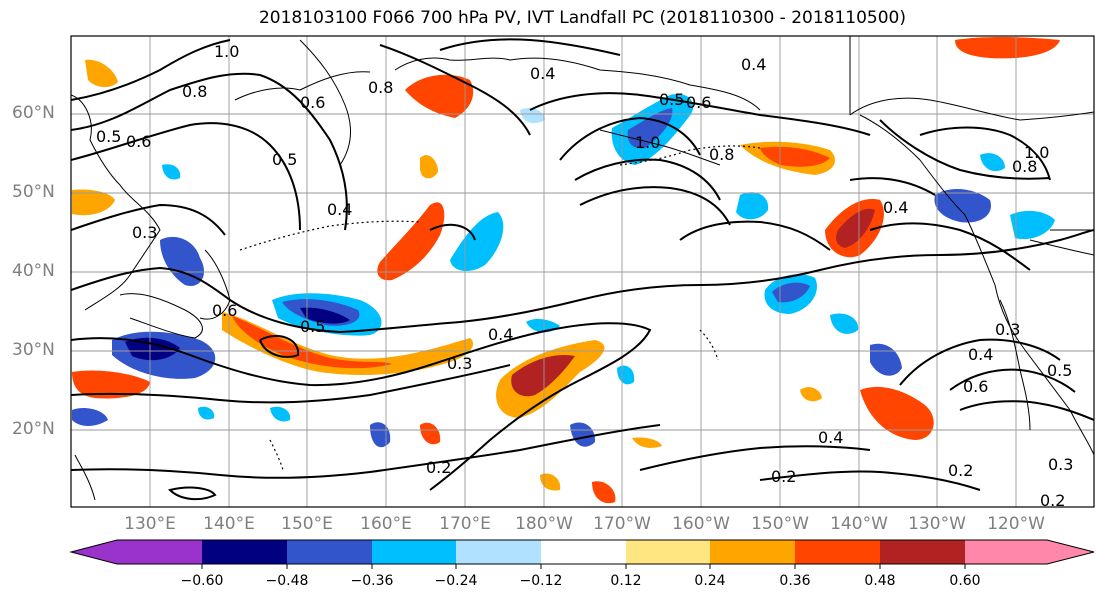  What do you see at coordinates (544, 524) in the screenshot?
I see `lon-label: 180°W` at bounding box center [544, 524].